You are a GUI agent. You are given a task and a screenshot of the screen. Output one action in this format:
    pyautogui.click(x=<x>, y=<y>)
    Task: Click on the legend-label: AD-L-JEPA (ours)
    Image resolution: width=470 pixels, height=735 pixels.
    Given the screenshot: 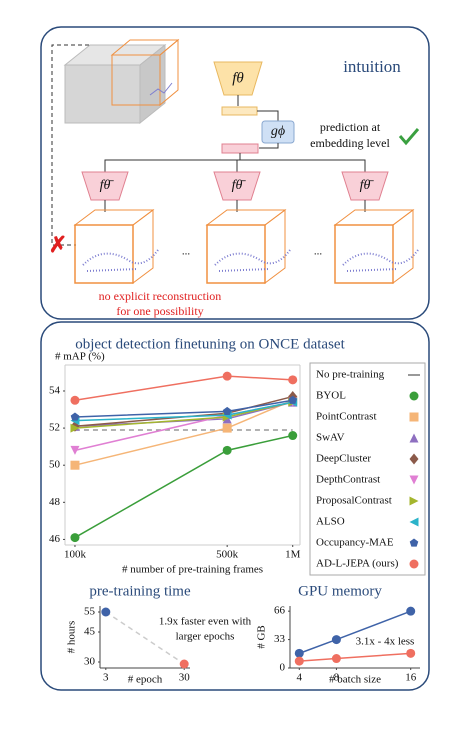 What is the action you would take?
    pyautogui.click(x=357, y=564)
    